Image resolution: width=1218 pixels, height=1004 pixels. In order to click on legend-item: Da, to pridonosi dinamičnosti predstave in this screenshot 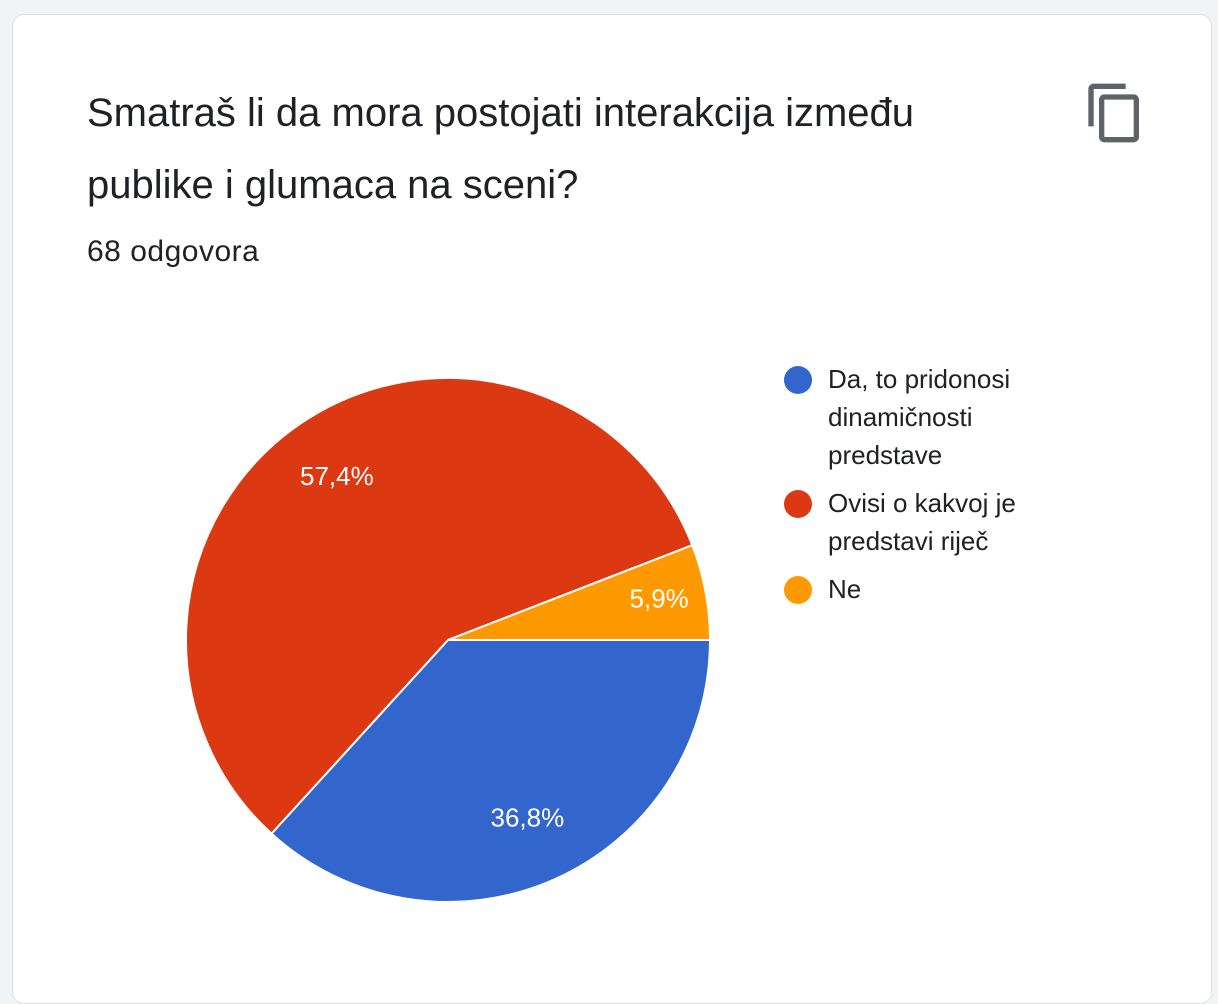, I will do `click(914, 417)`.